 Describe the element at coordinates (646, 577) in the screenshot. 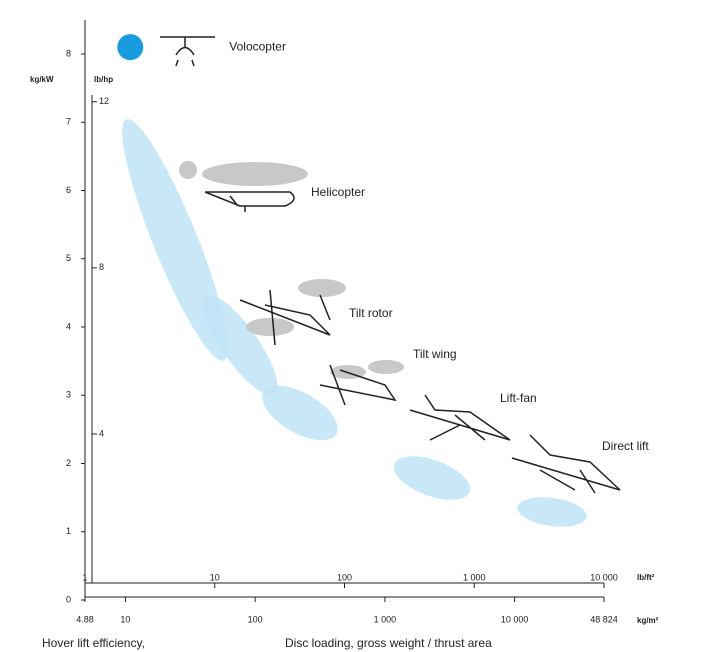

I see `x2-axis-unit: lb/ft²` at that location.